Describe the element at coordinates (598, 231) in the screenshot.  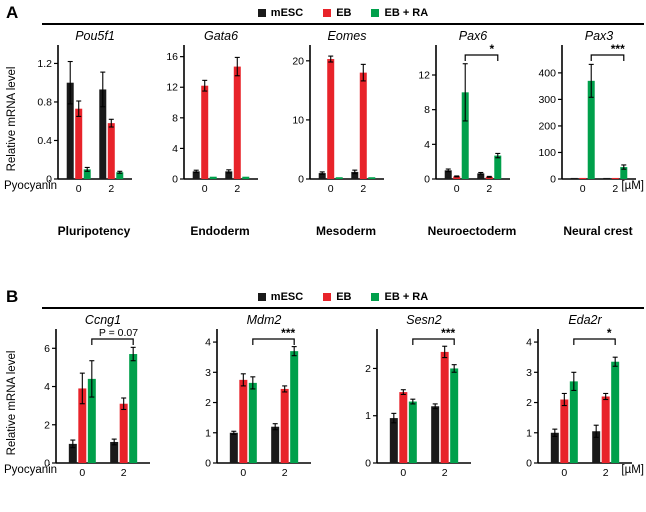
I see `group-label-neural-crest: Neural crest` at that location.